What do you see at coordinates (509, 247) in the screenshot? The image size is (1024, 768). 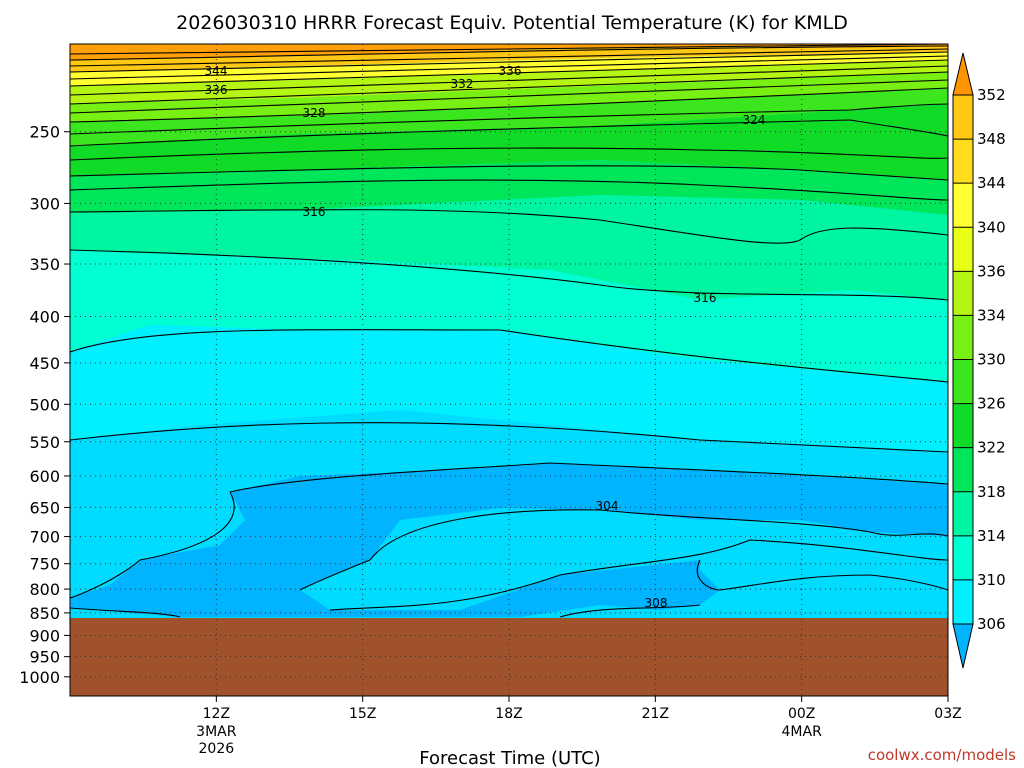 I see `band-seagreen` at bounding box center [509, 247].